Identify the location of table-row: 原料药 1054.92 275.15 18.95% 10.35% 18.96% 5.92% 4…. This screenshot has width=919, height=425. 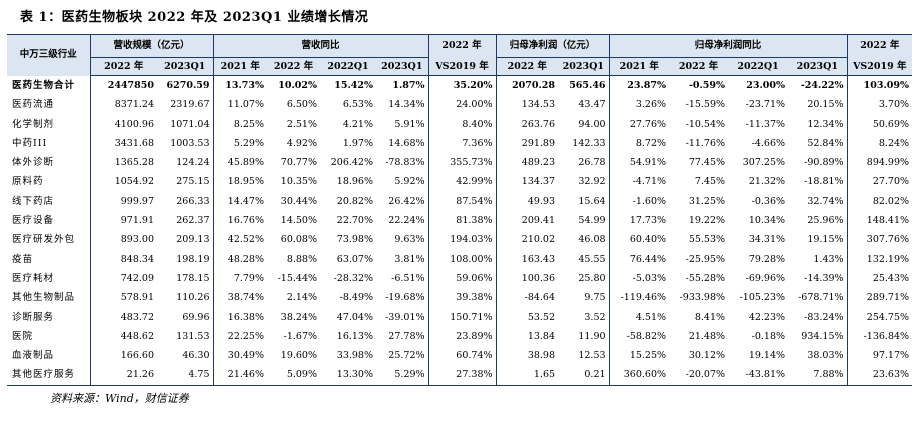
(460, 182).